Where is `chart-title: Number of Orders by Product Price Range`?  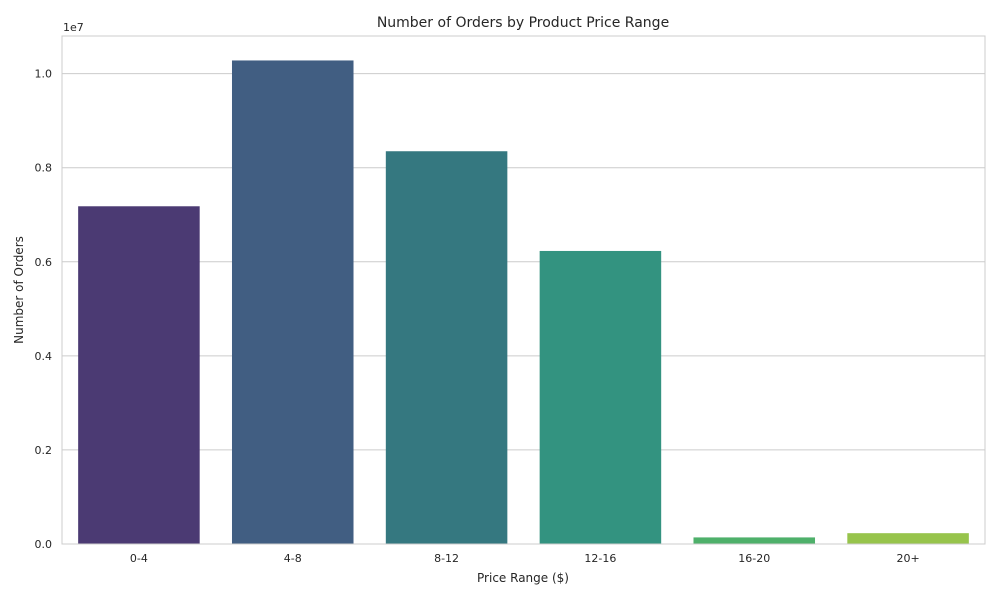
chart-title: Number of Orders by Product Price Range is located at coordinates (523, 23).